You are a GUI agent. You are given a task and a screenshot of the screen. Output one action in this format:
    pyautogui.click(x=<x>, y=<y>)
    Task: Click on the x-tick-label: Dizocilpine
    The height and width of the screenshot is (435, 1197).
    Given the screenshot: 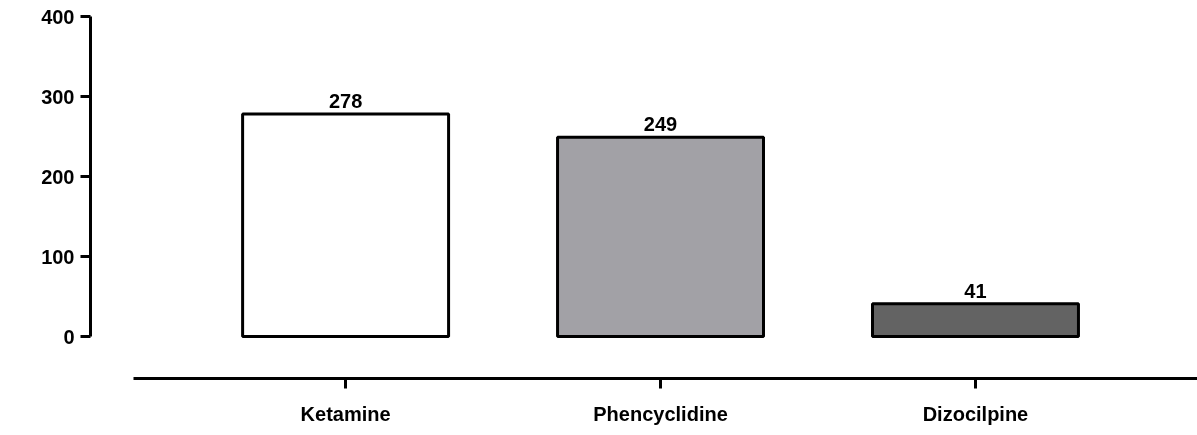 What is the action you would take?
    pyautogui.click(x=975, y=413)
    